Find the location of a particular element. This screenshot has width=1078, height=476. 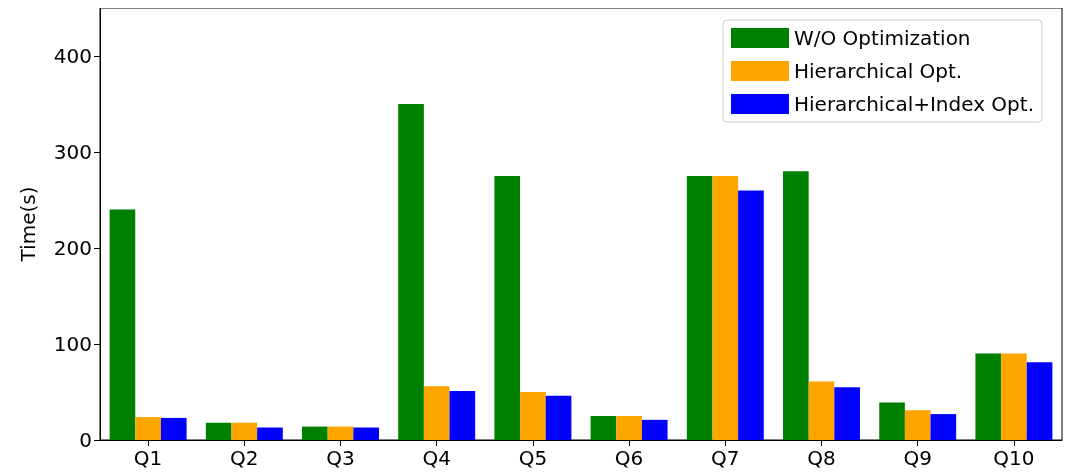

x-tick-label: Q1 is located at coordinates (148, 458).